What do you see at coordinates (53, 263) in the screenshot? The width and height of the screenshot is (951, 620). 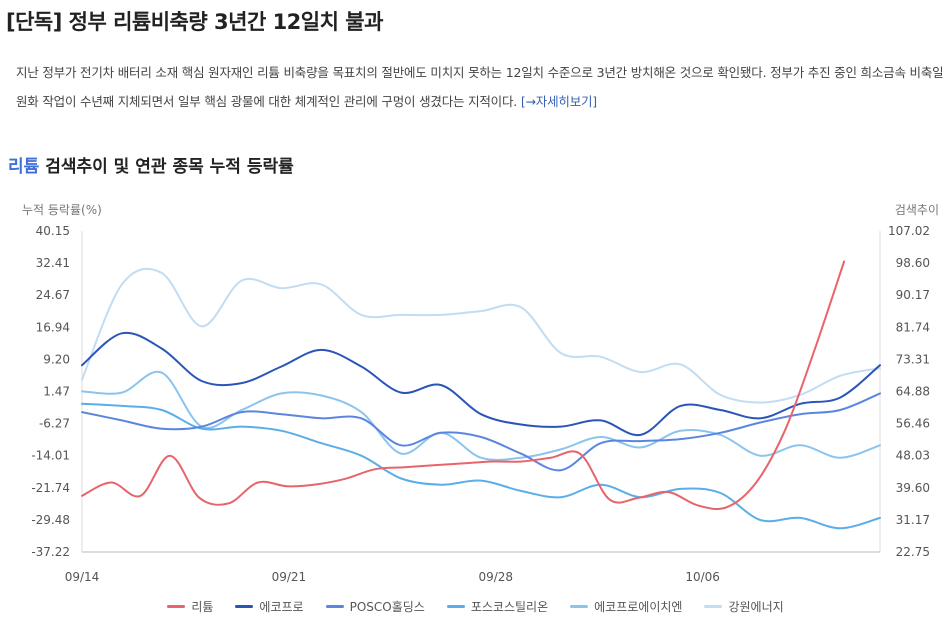 I see `y-tick-label: 32.41` at bounding box center [53, 263].